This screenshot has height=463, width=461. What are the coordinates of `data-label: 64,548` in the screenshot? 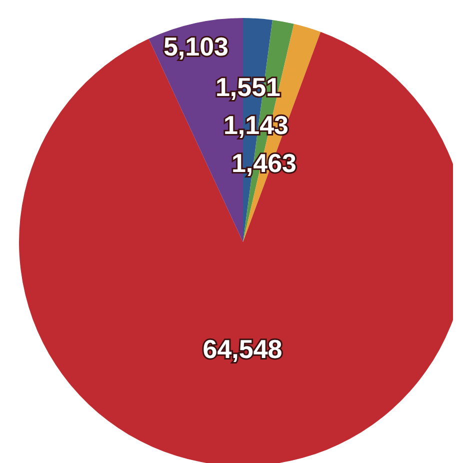 It's located at (242, 349).